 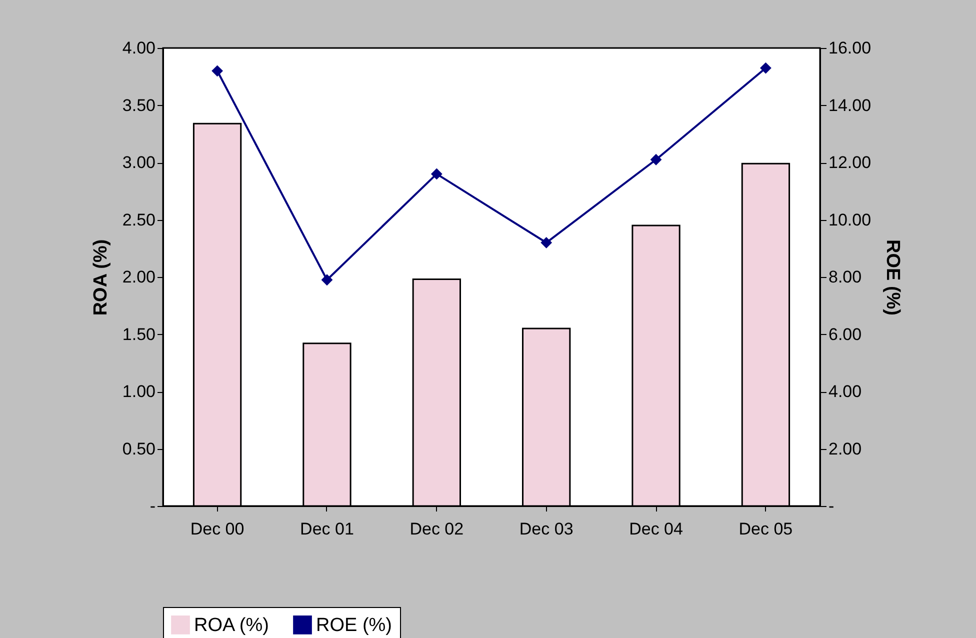 What do you see at coordinates (101, 277) in the screenshot?
I see `y-axis-title: ROA (%)` at bounding box center [101, 277].